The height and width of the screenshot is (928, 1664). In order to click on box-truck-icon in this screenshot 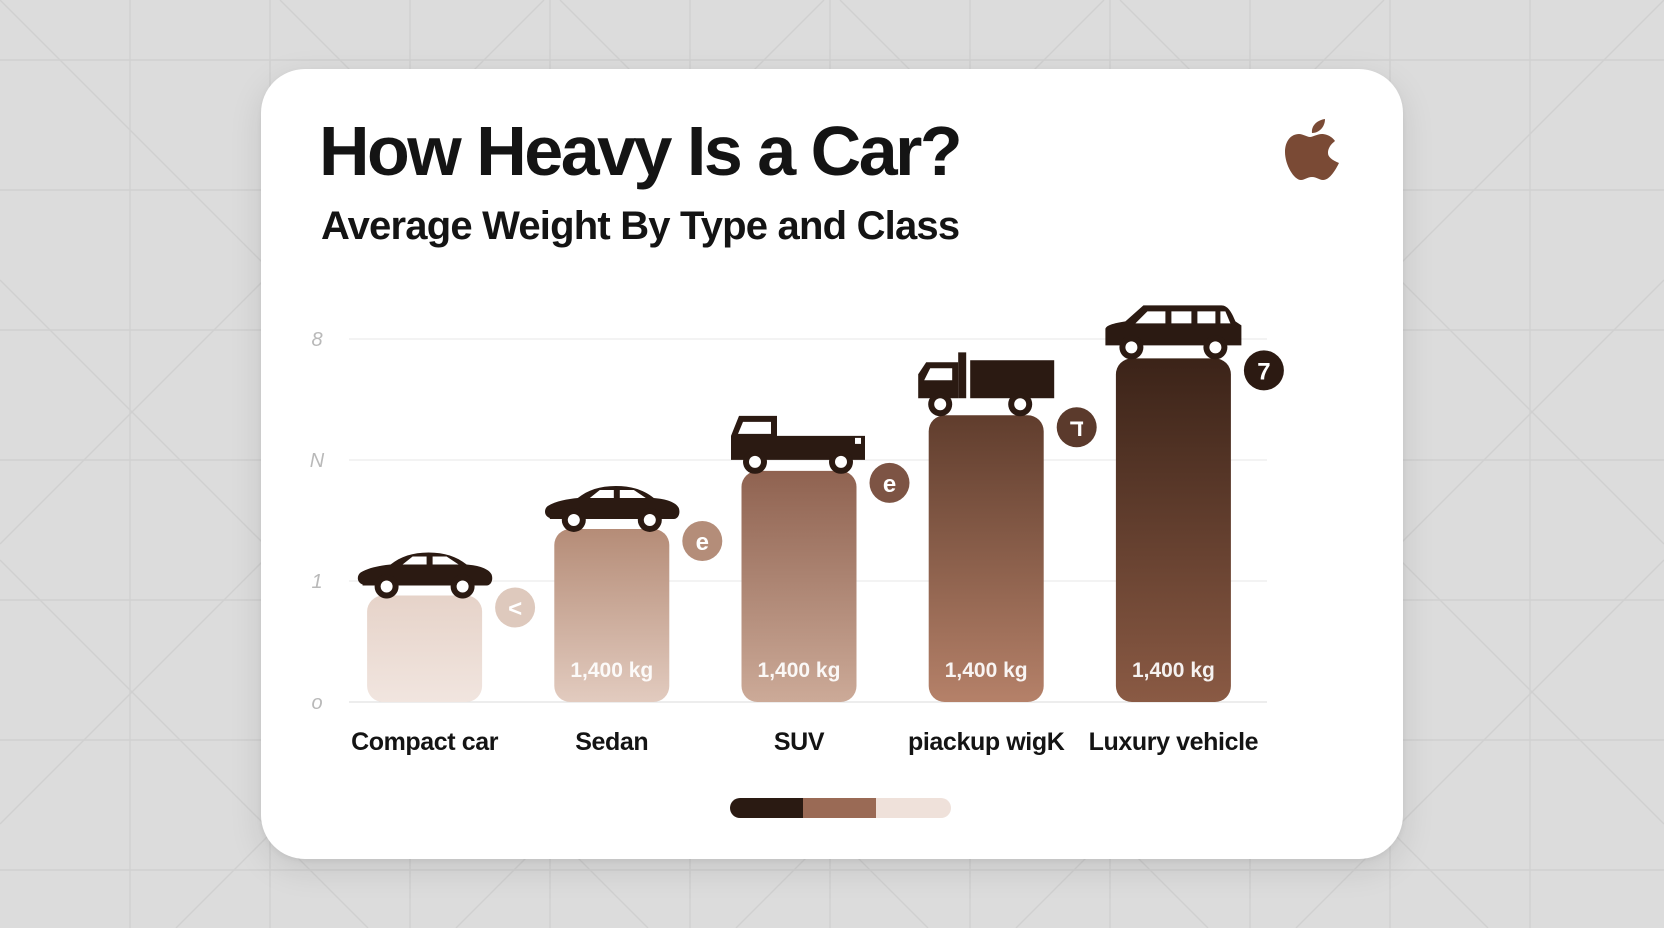, I will do `click(986, 384)`.